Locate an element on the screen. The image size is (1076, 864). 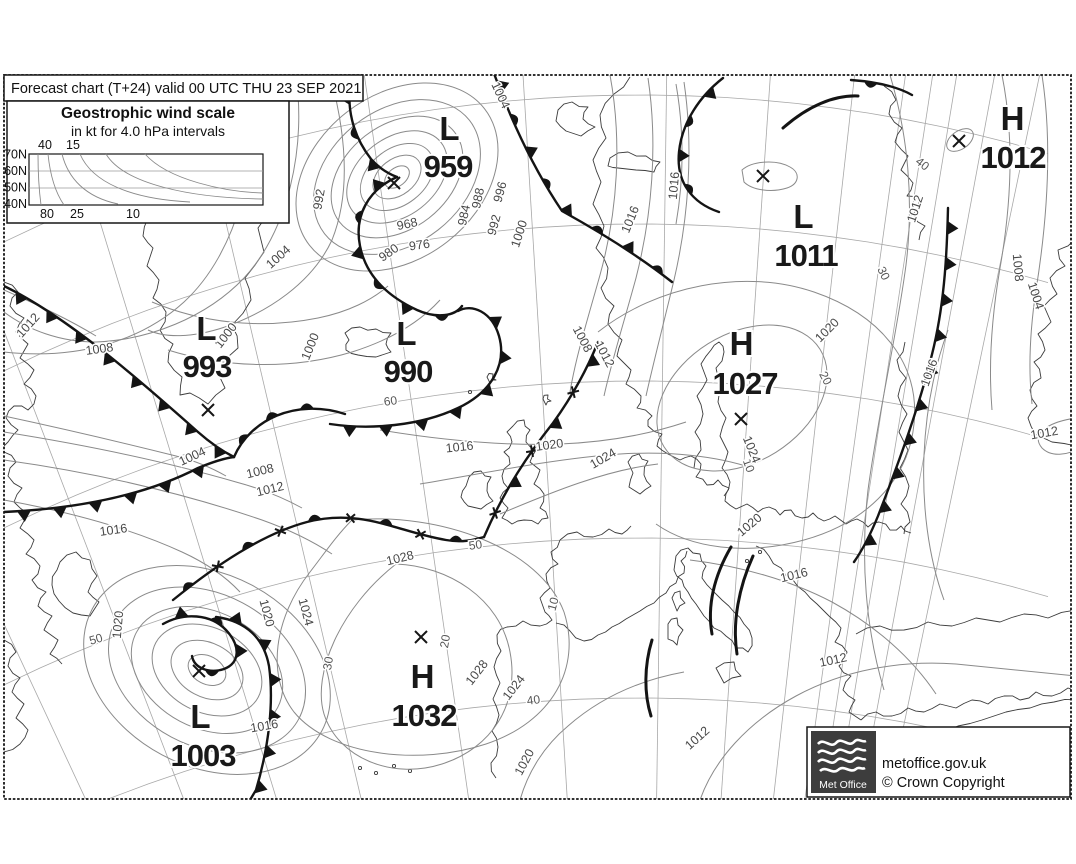
graticule-degree-label: 30 is located at coordinates (328, 663).